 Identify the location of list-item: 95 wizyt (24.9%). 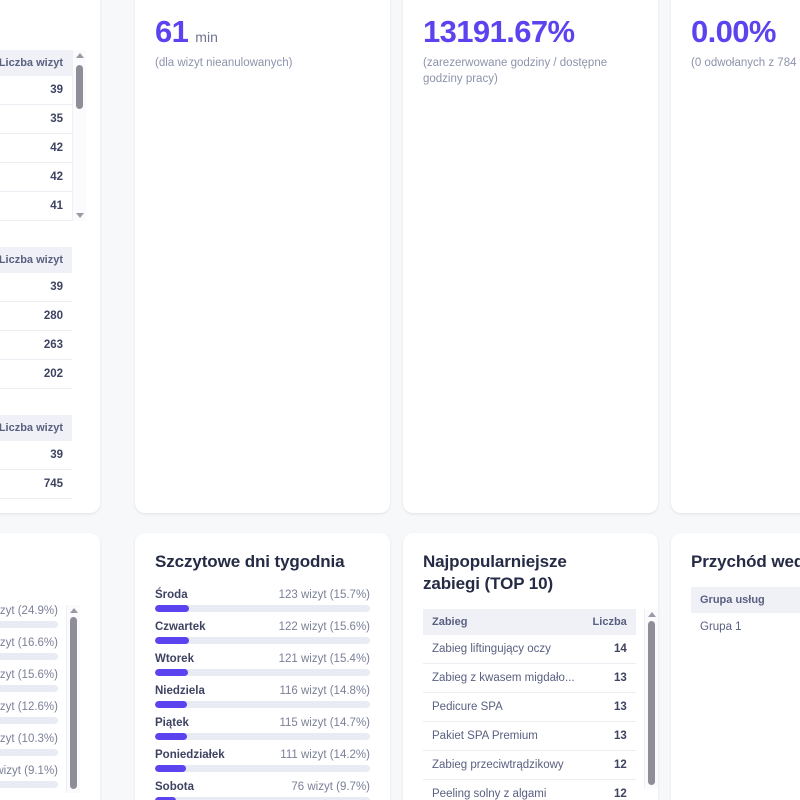
(29, 616).